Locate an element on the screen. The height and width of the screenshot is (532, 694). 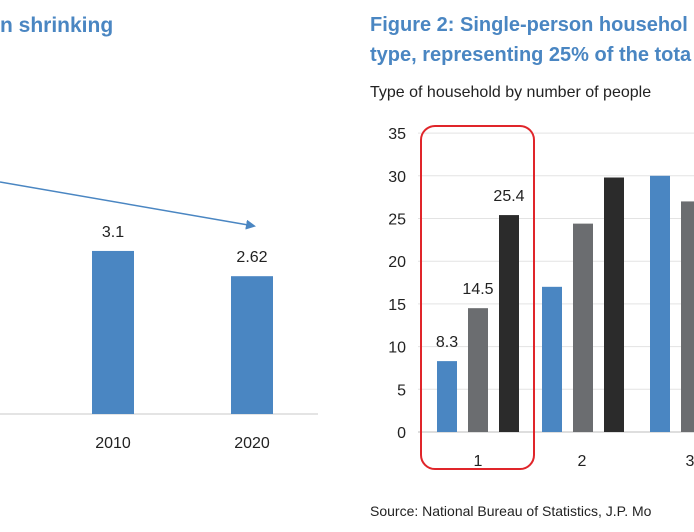
right-y-tick-10: 10 is located at coordinates (397, 348).